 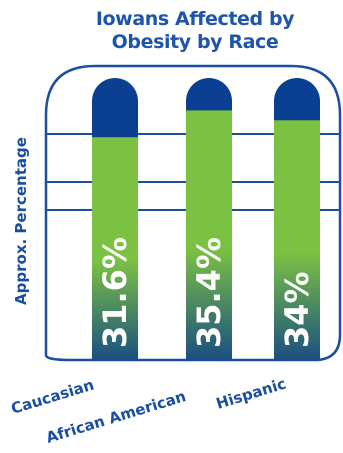 What do you see at coordinates (251, 394) in the screenshot?
I see `category-label: Hispanic` at bounding box center [251, 394].